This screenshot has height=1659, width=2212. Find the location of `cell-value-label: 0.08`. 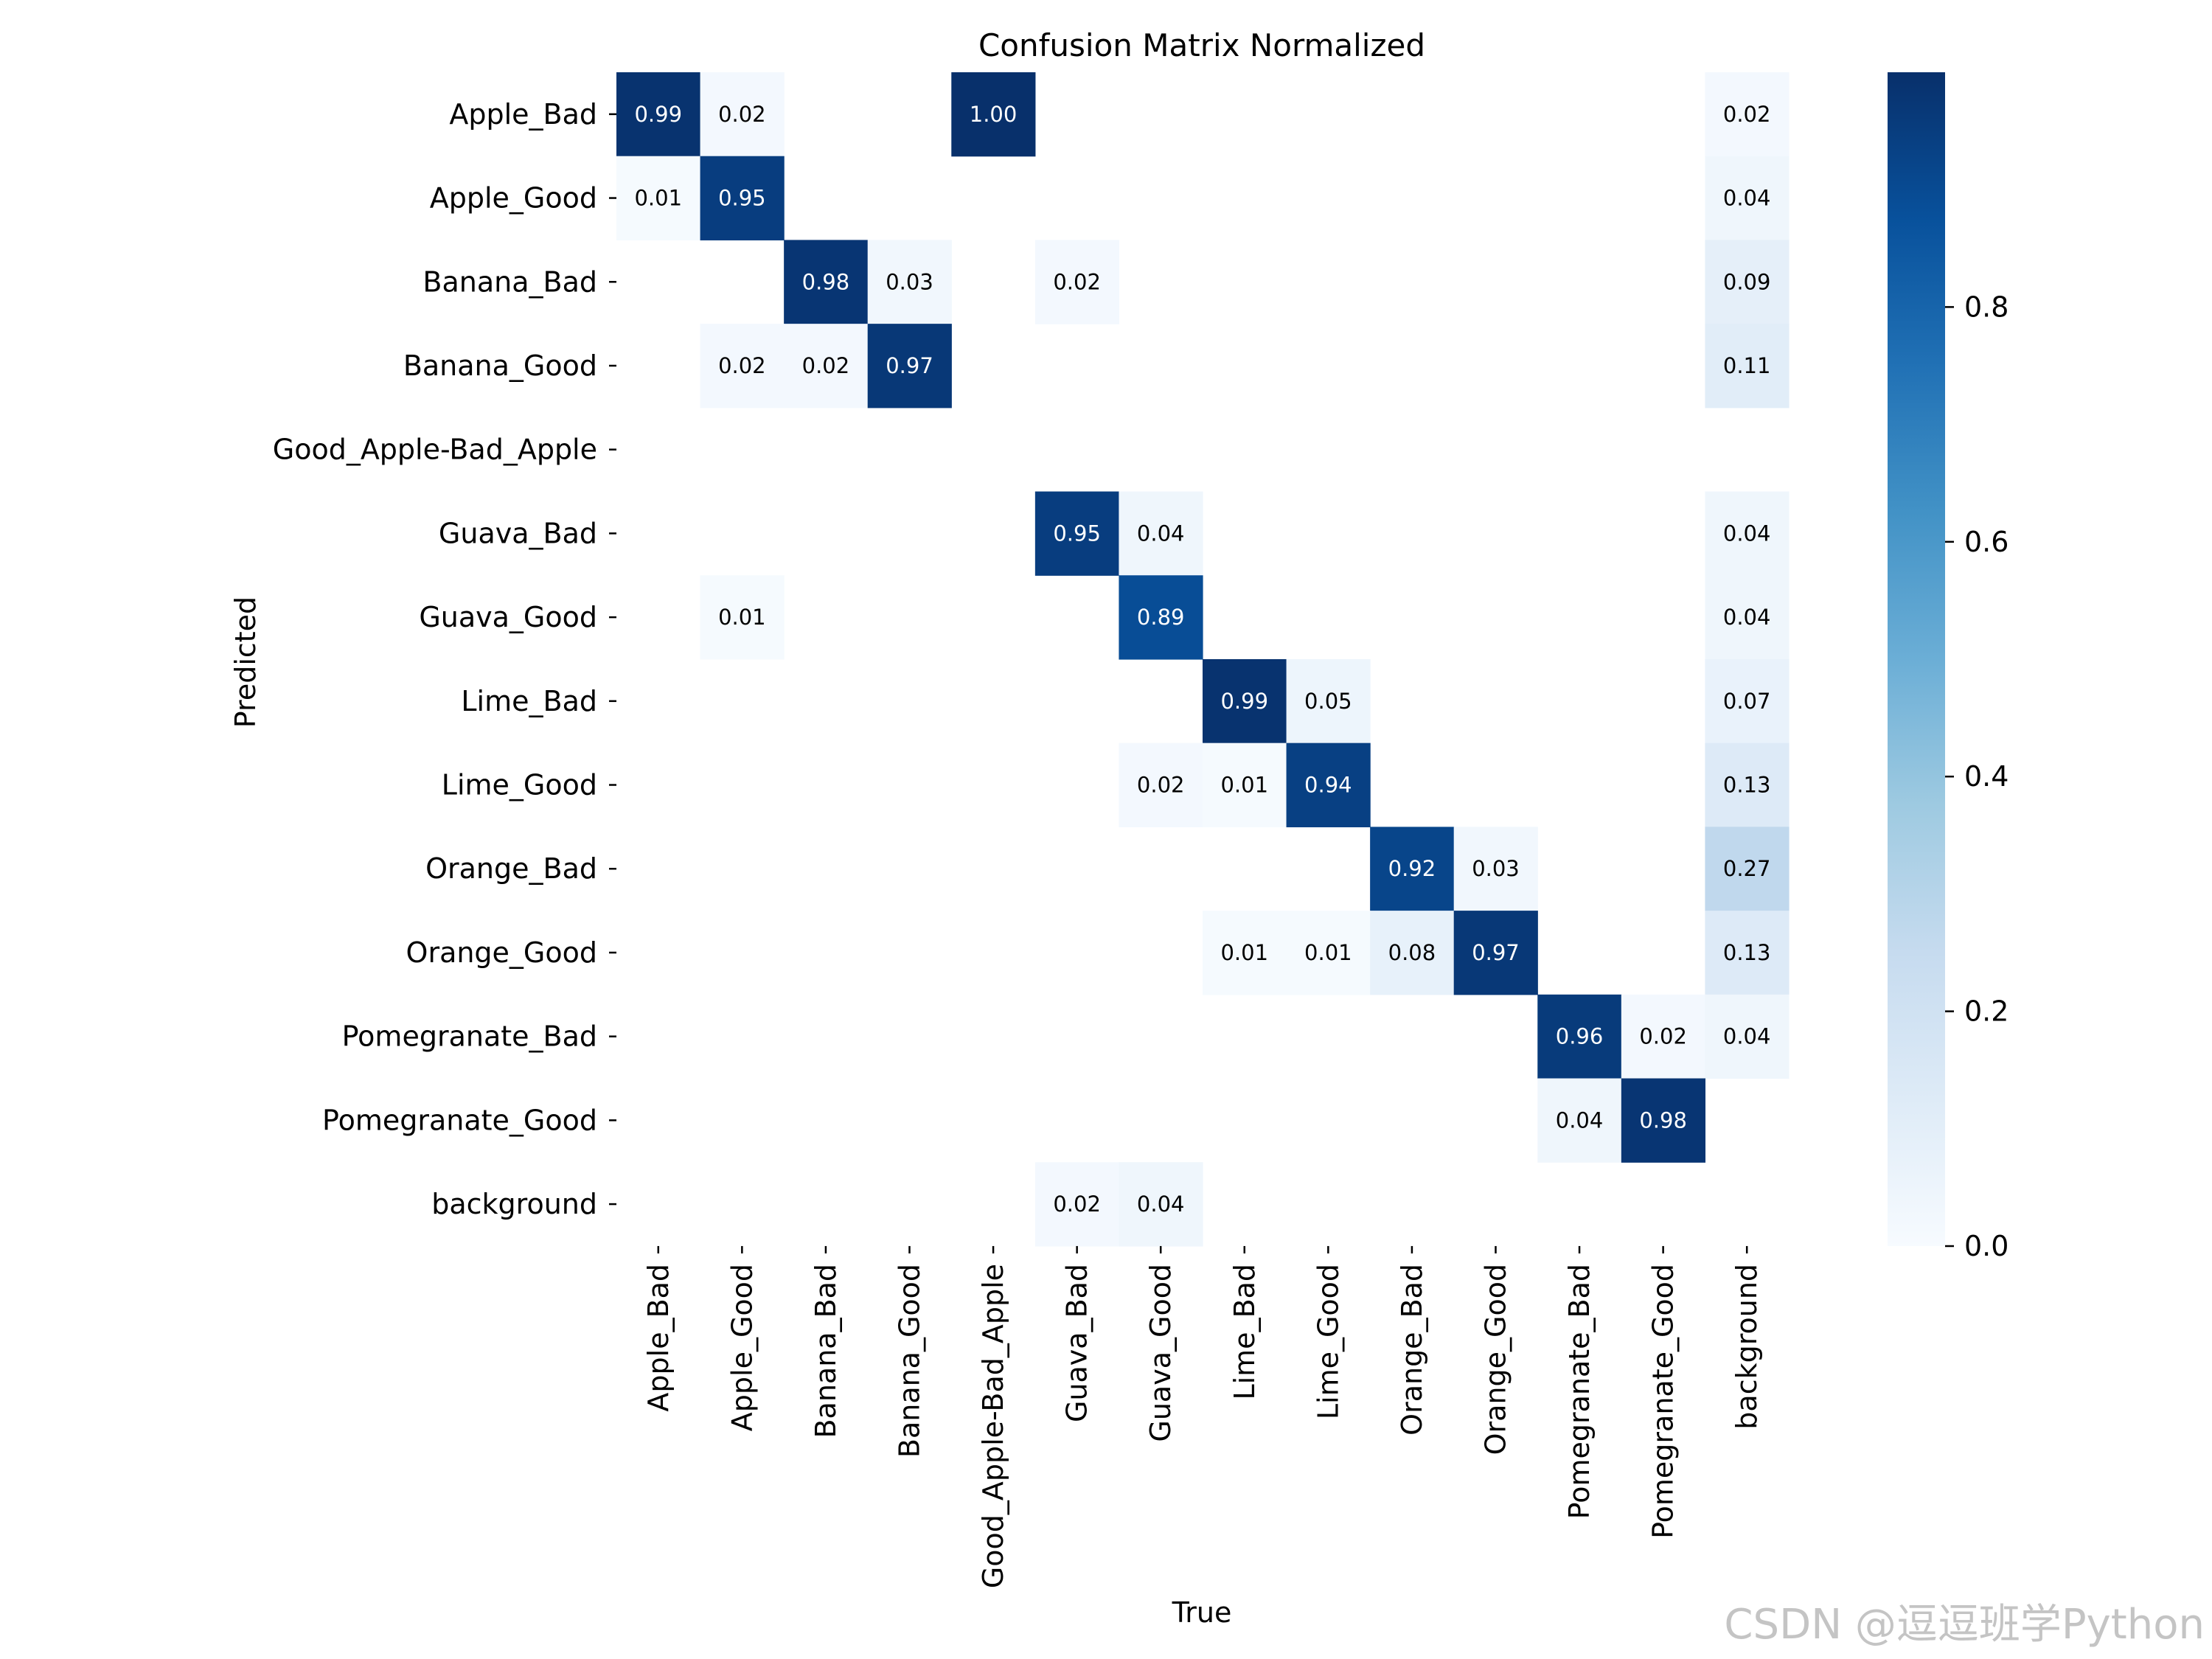

cell-value-label: 0.08 is located at coordinates (1412, 952).